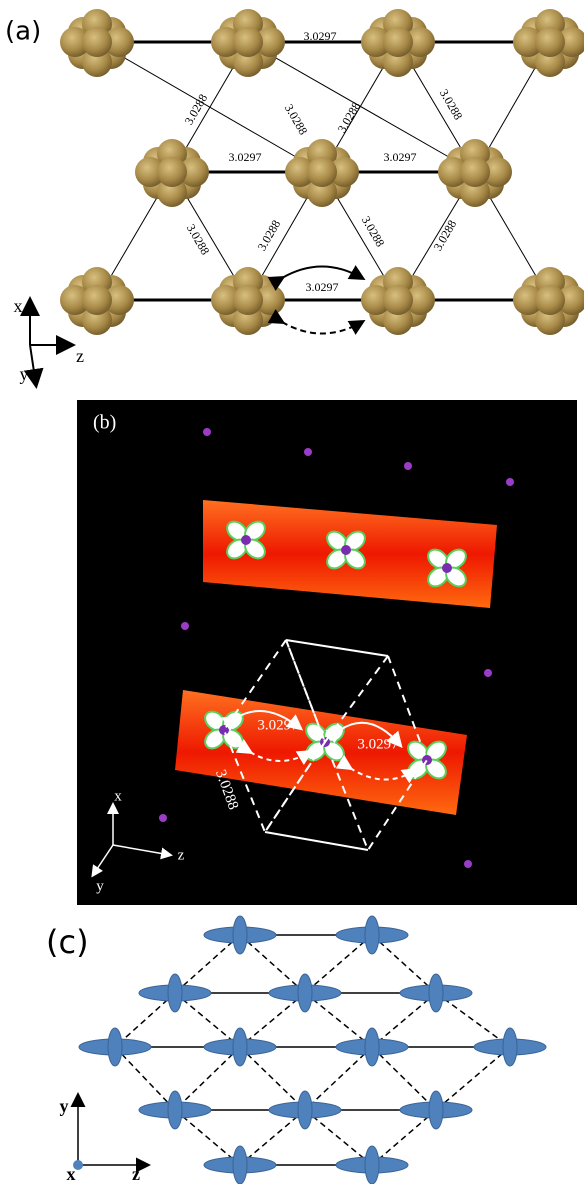 This screenshot has width=584, height=1184. What do you see at coordinates (23, 32) in the screenshot?
I see `panel-label: (a)` at bounding box center [23, 32].